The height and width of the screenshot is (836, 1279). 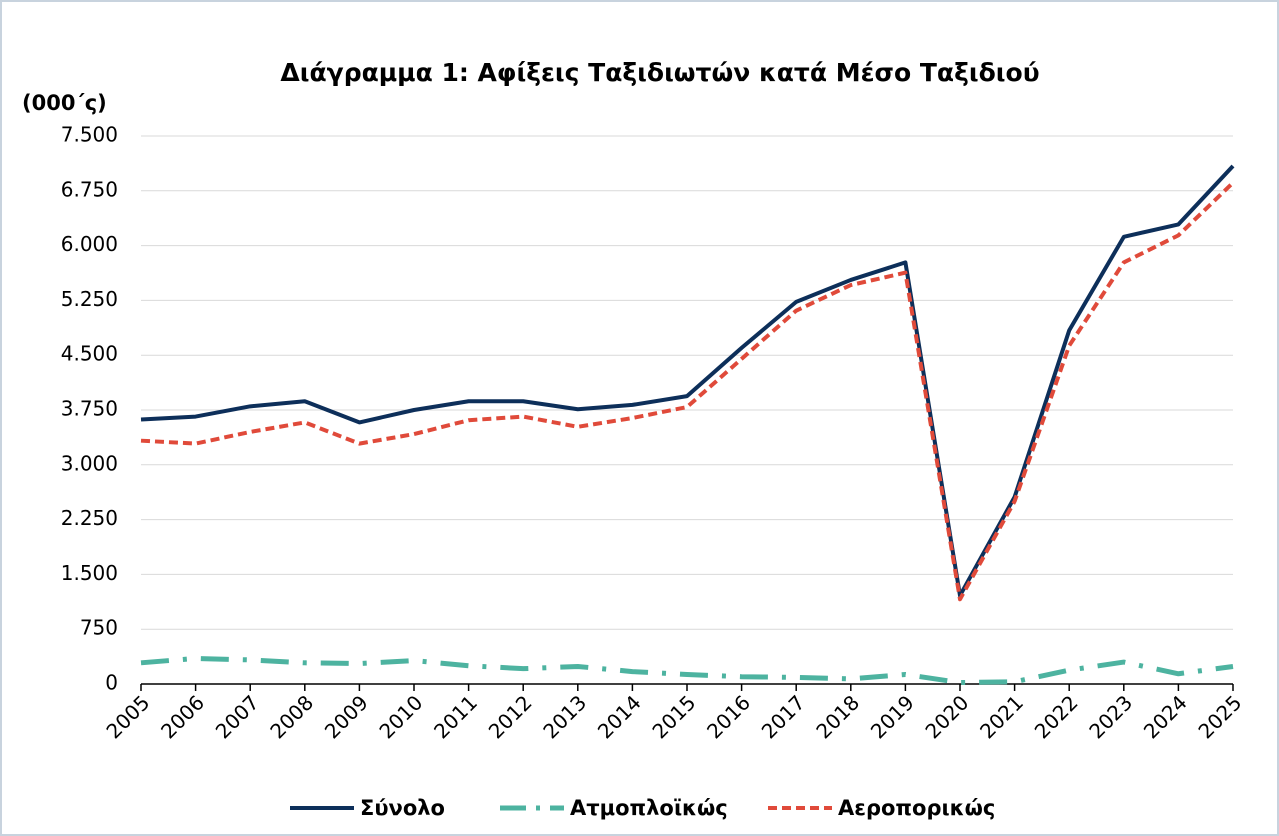 What do you see at coordinates (64, 103) in the screenshot?
I see `y-axis-label: (000΄ς)` at bounding box center [64, 103].